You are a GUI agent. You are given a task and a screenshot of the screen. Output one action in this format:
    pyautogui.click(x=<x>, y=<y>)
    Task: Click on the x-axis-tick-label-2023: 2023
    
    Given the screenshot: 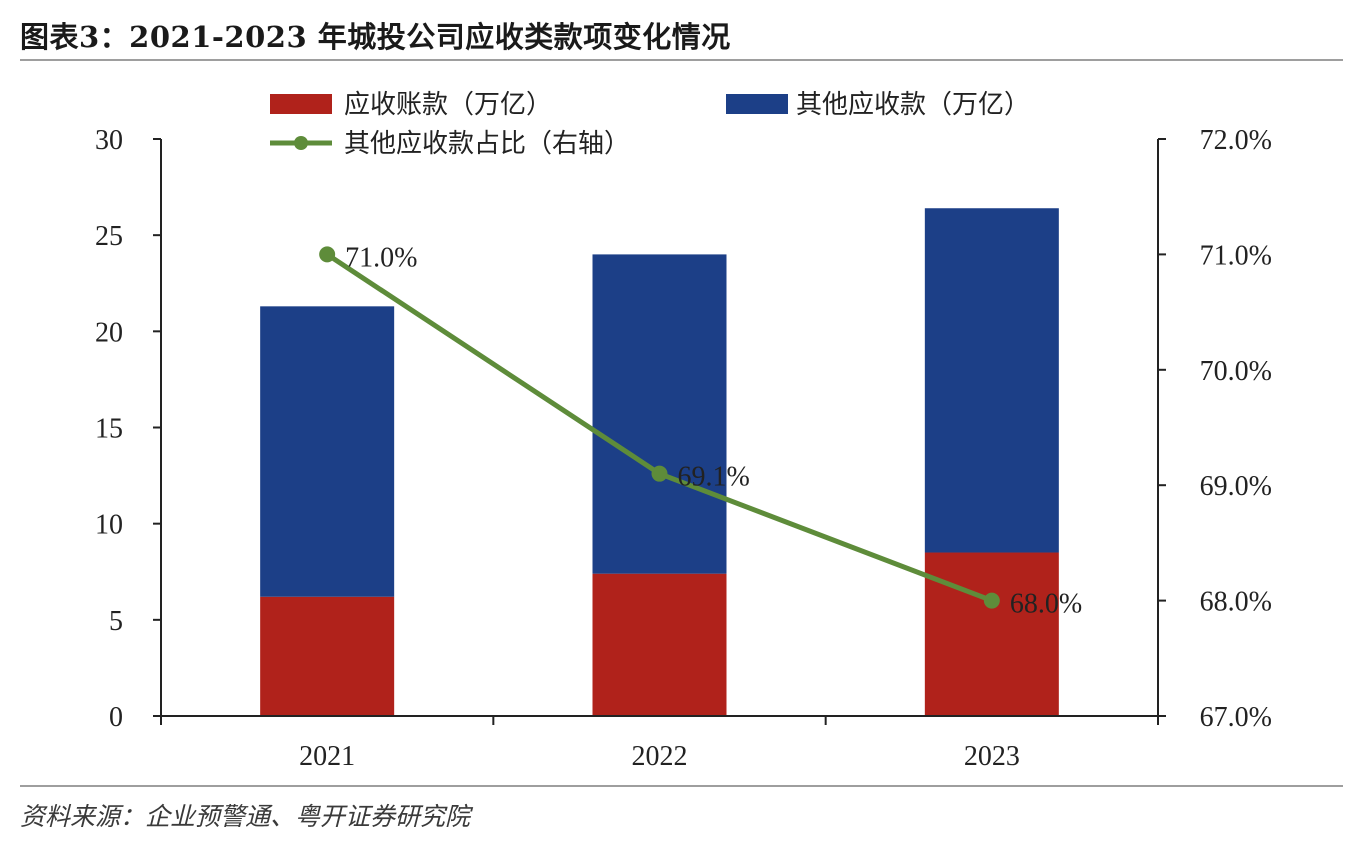 What is the action you would take?
    pyautogui.click(x=992, y=756)
    